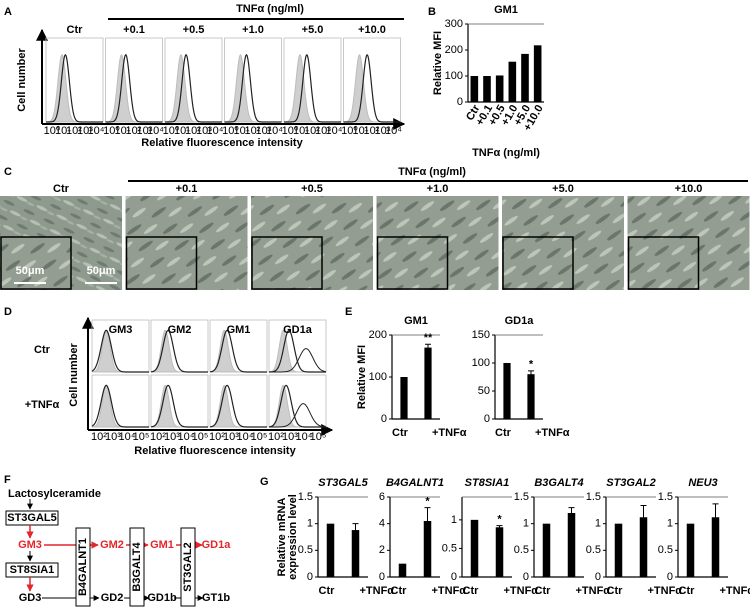 The width and height of the screenshot is (750, 608). I want to click on pathway-start: Lactosylceramide, so click(54, 494).